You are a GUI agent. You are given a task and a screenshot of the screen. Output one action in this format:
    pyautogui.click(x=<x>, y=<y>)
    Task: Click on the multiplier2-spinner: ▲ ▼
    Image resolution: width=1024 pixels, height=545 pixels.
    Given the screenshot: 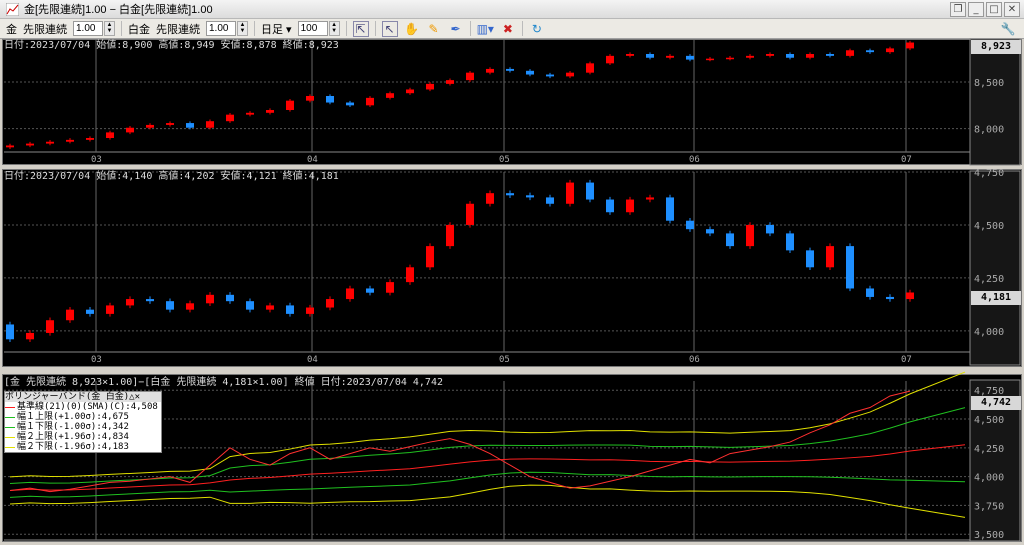 What is the action you would take?
    pyautogui.click(x=242, y=28)
    